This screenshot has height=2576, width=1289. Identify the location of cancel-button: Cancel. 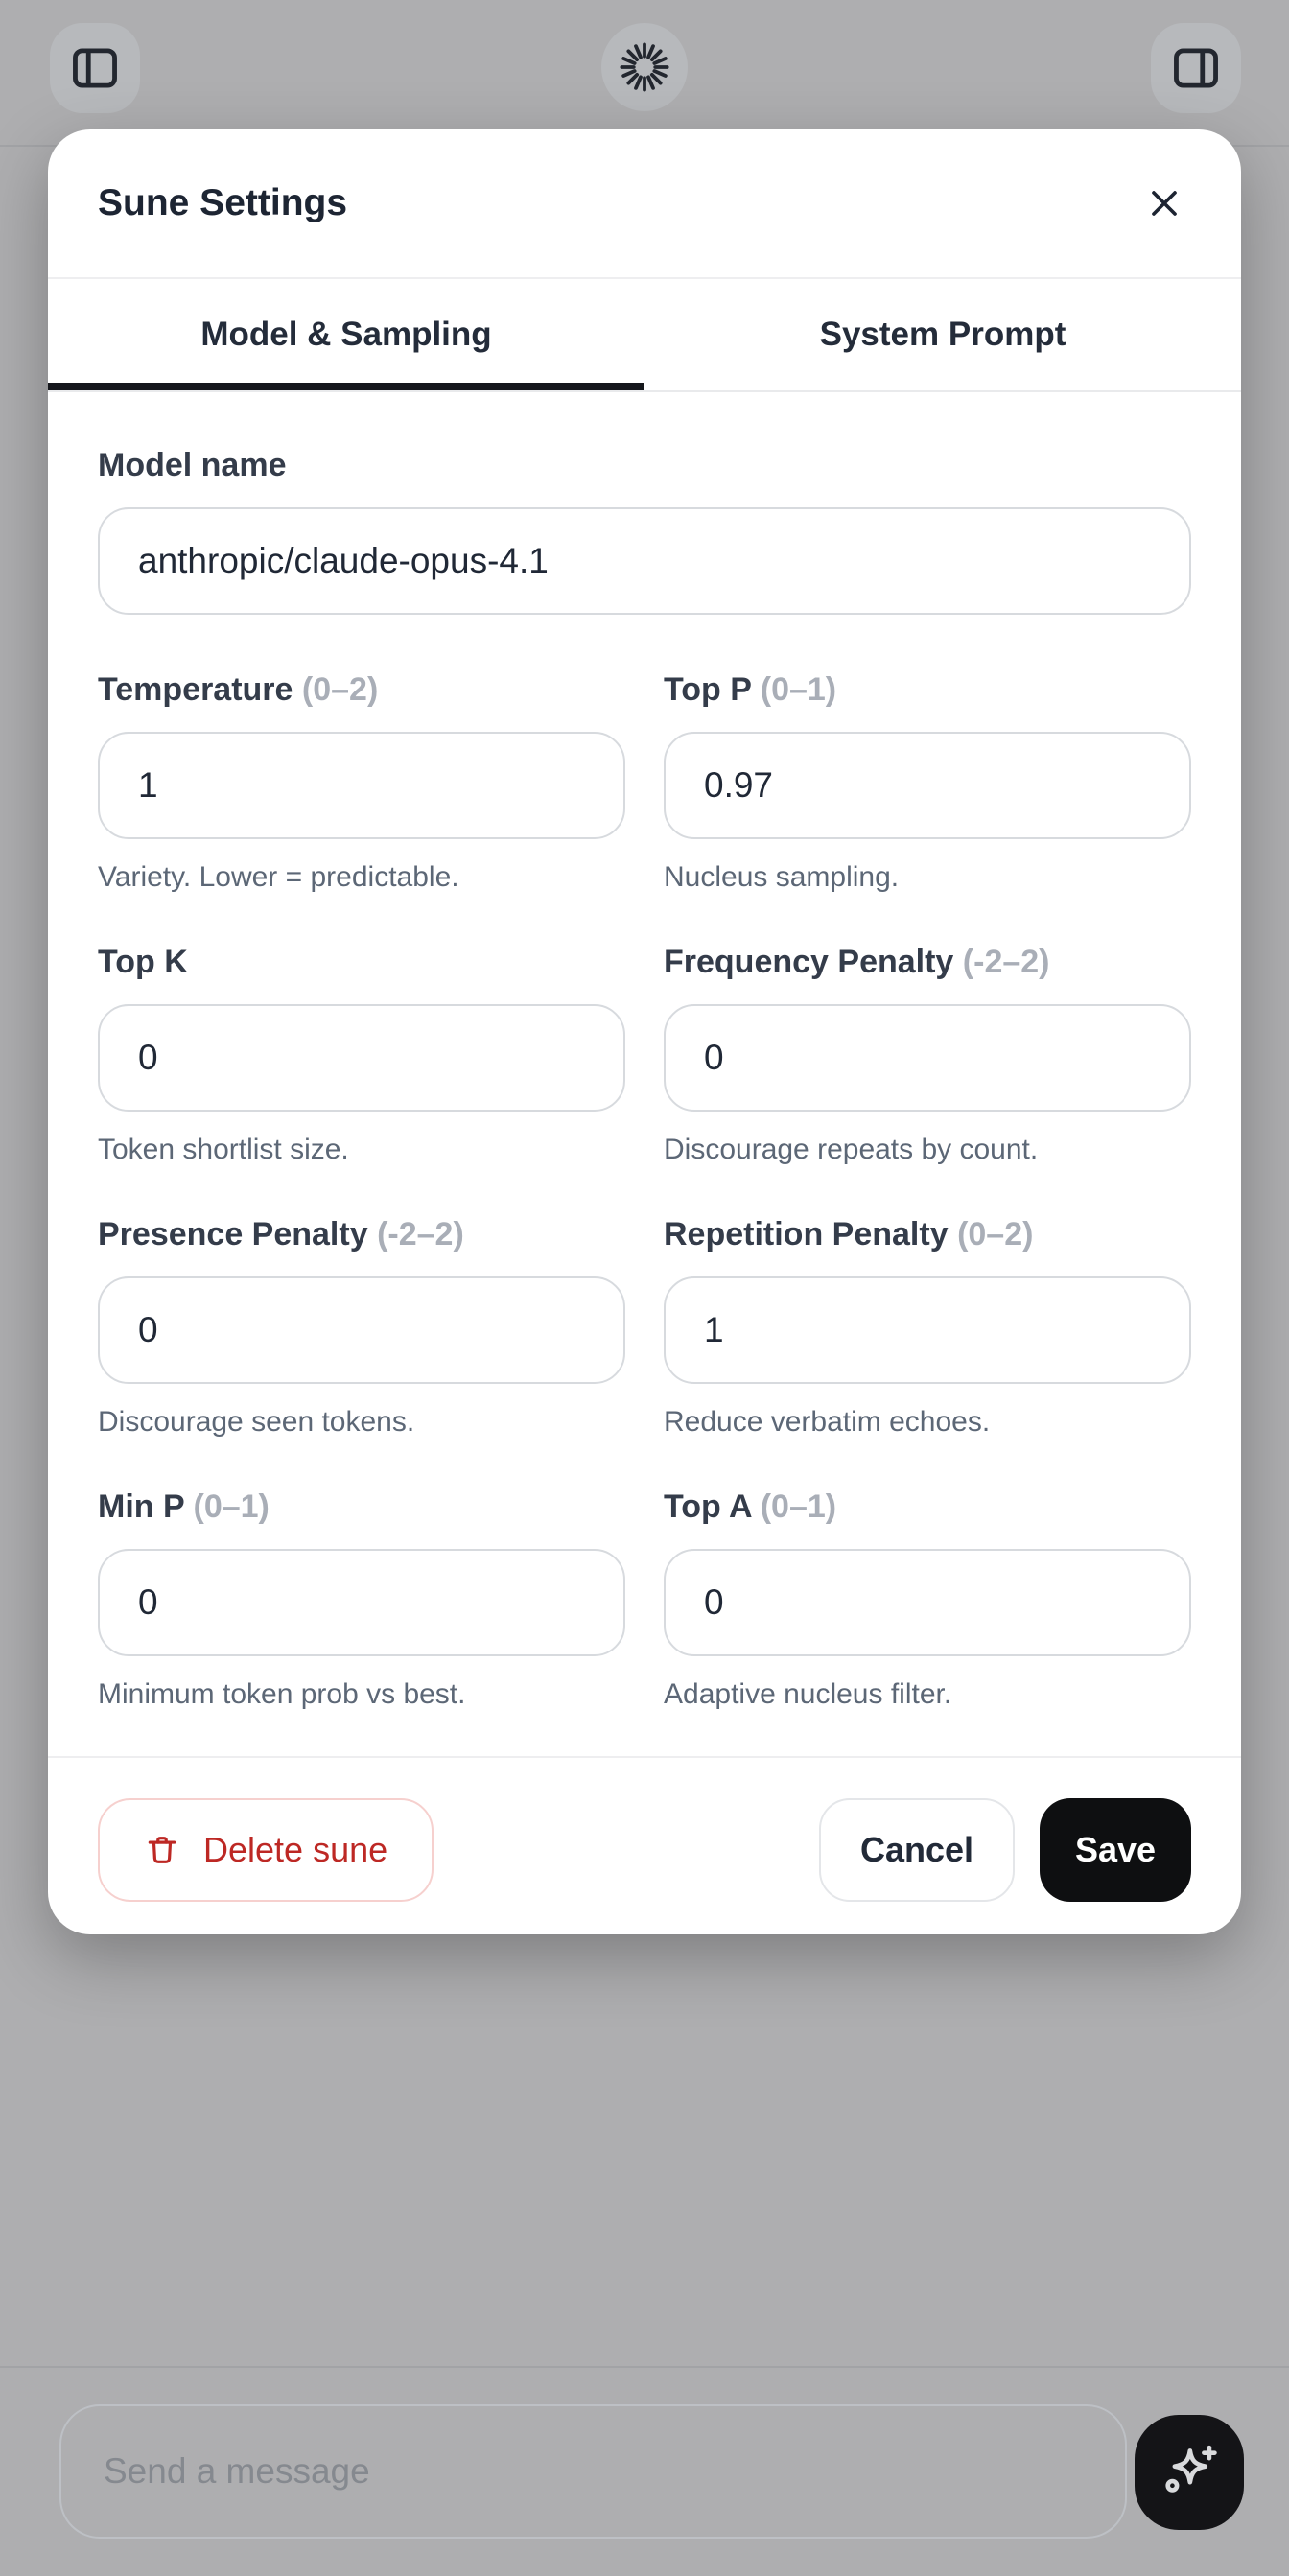
(917, 1850).